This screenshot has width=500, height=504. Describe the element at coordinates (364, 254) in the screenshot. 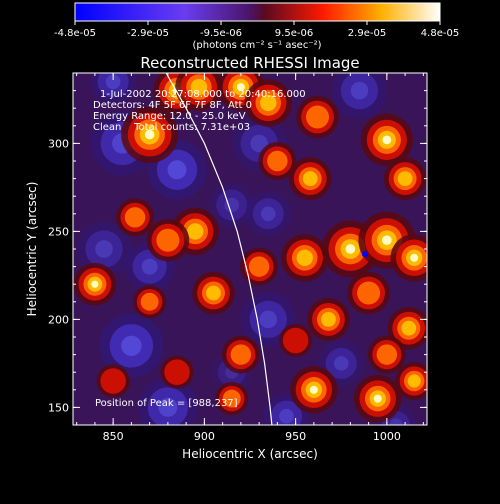

I see `peak-marker` at that location.